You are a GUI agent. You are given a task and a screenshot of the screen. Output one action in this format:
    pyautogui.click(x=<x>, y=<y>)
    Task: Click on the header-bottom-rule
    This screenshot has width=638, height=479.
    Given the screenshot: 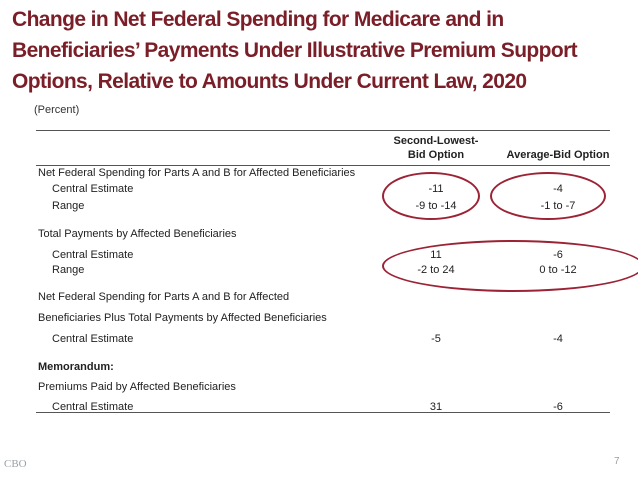 What is the action you would take?
    pyautogui.click(x=323, y=165)
    